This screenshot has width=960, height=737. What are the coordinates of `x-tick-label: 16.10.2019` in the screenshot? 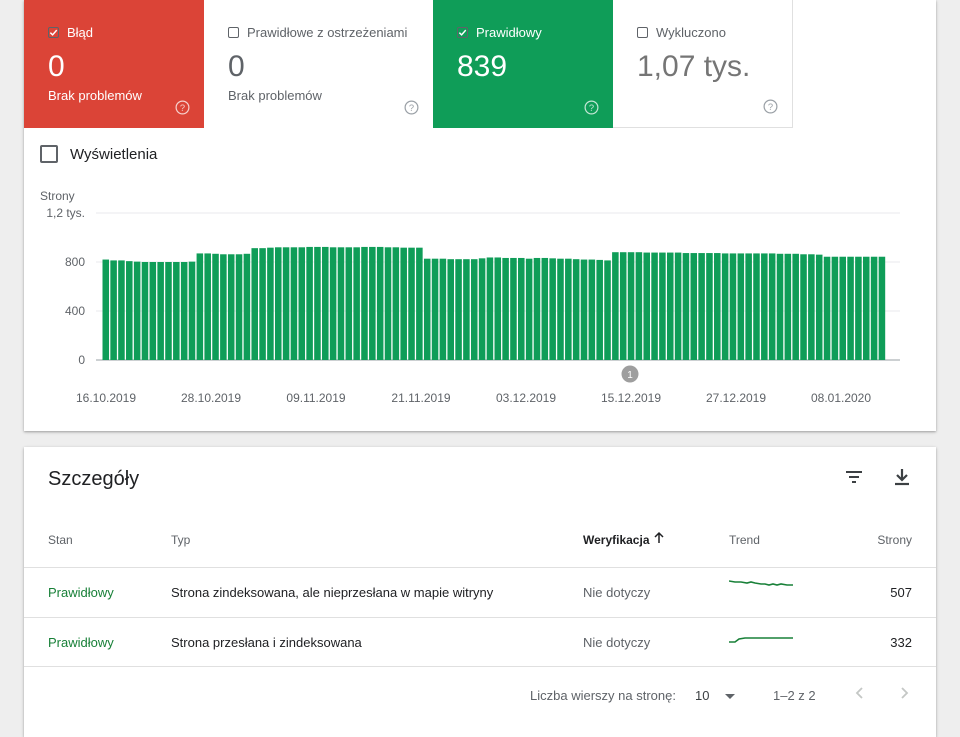 It's located at (106, 398).